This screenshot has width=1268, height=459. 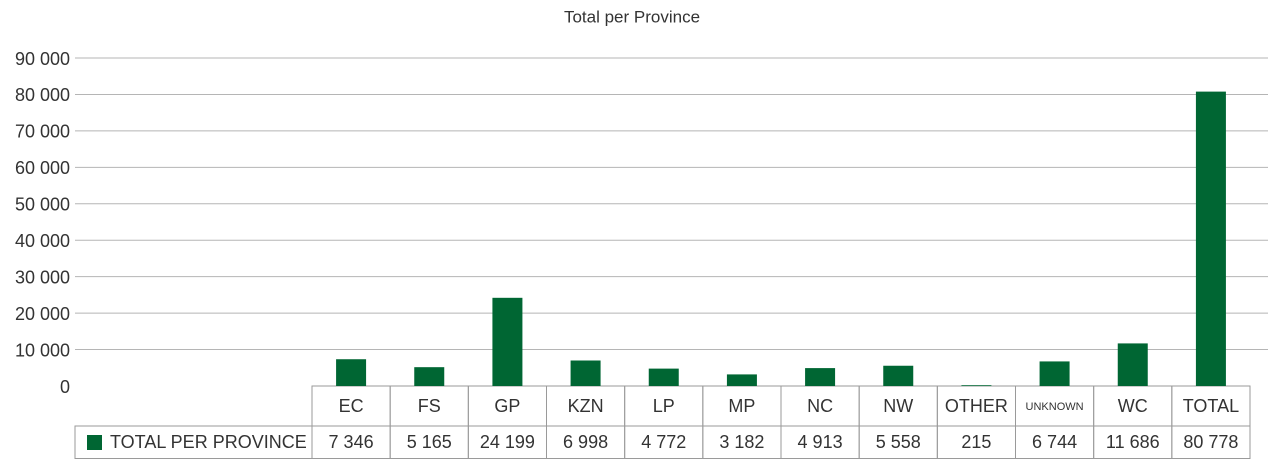 What do you see at coordinates (1054, 442) in the screenshot?
I see `data-label: 6 744` at bounding box center [1054, 442].